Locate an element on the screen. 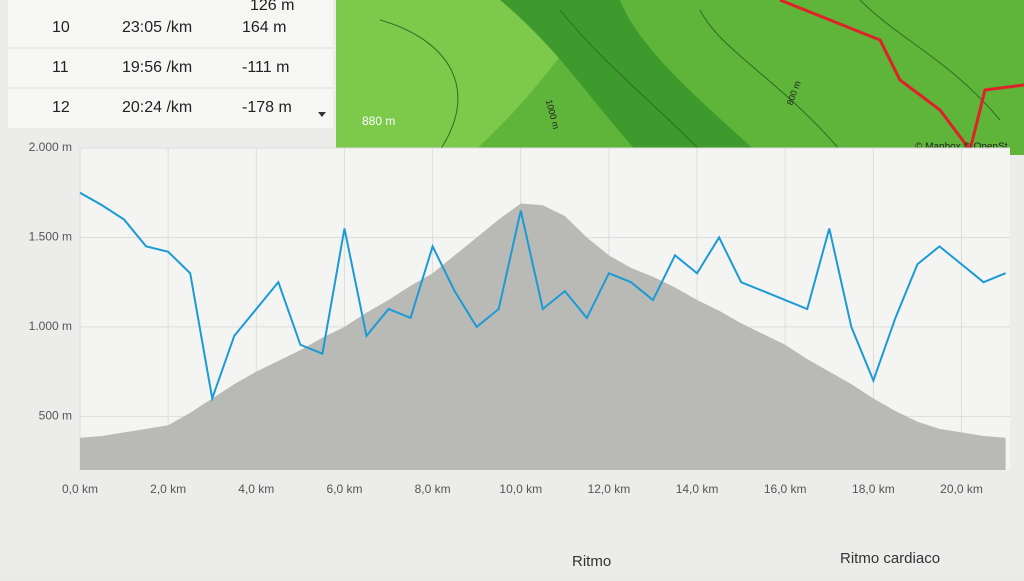 This screenshot has width=1024, height=581. cell: -111 m is located at coordinates (265, 67).